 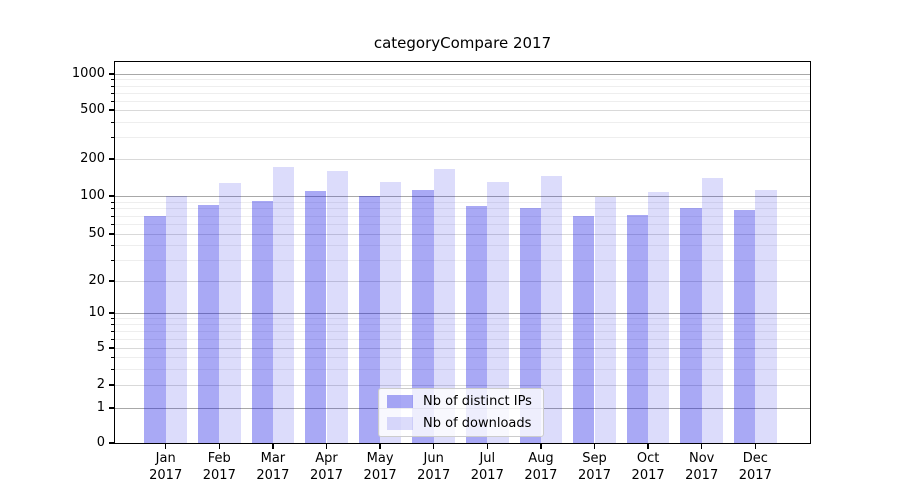 I want to click on chart-title: categoryCompare 2017, so click(x=462, y=43).